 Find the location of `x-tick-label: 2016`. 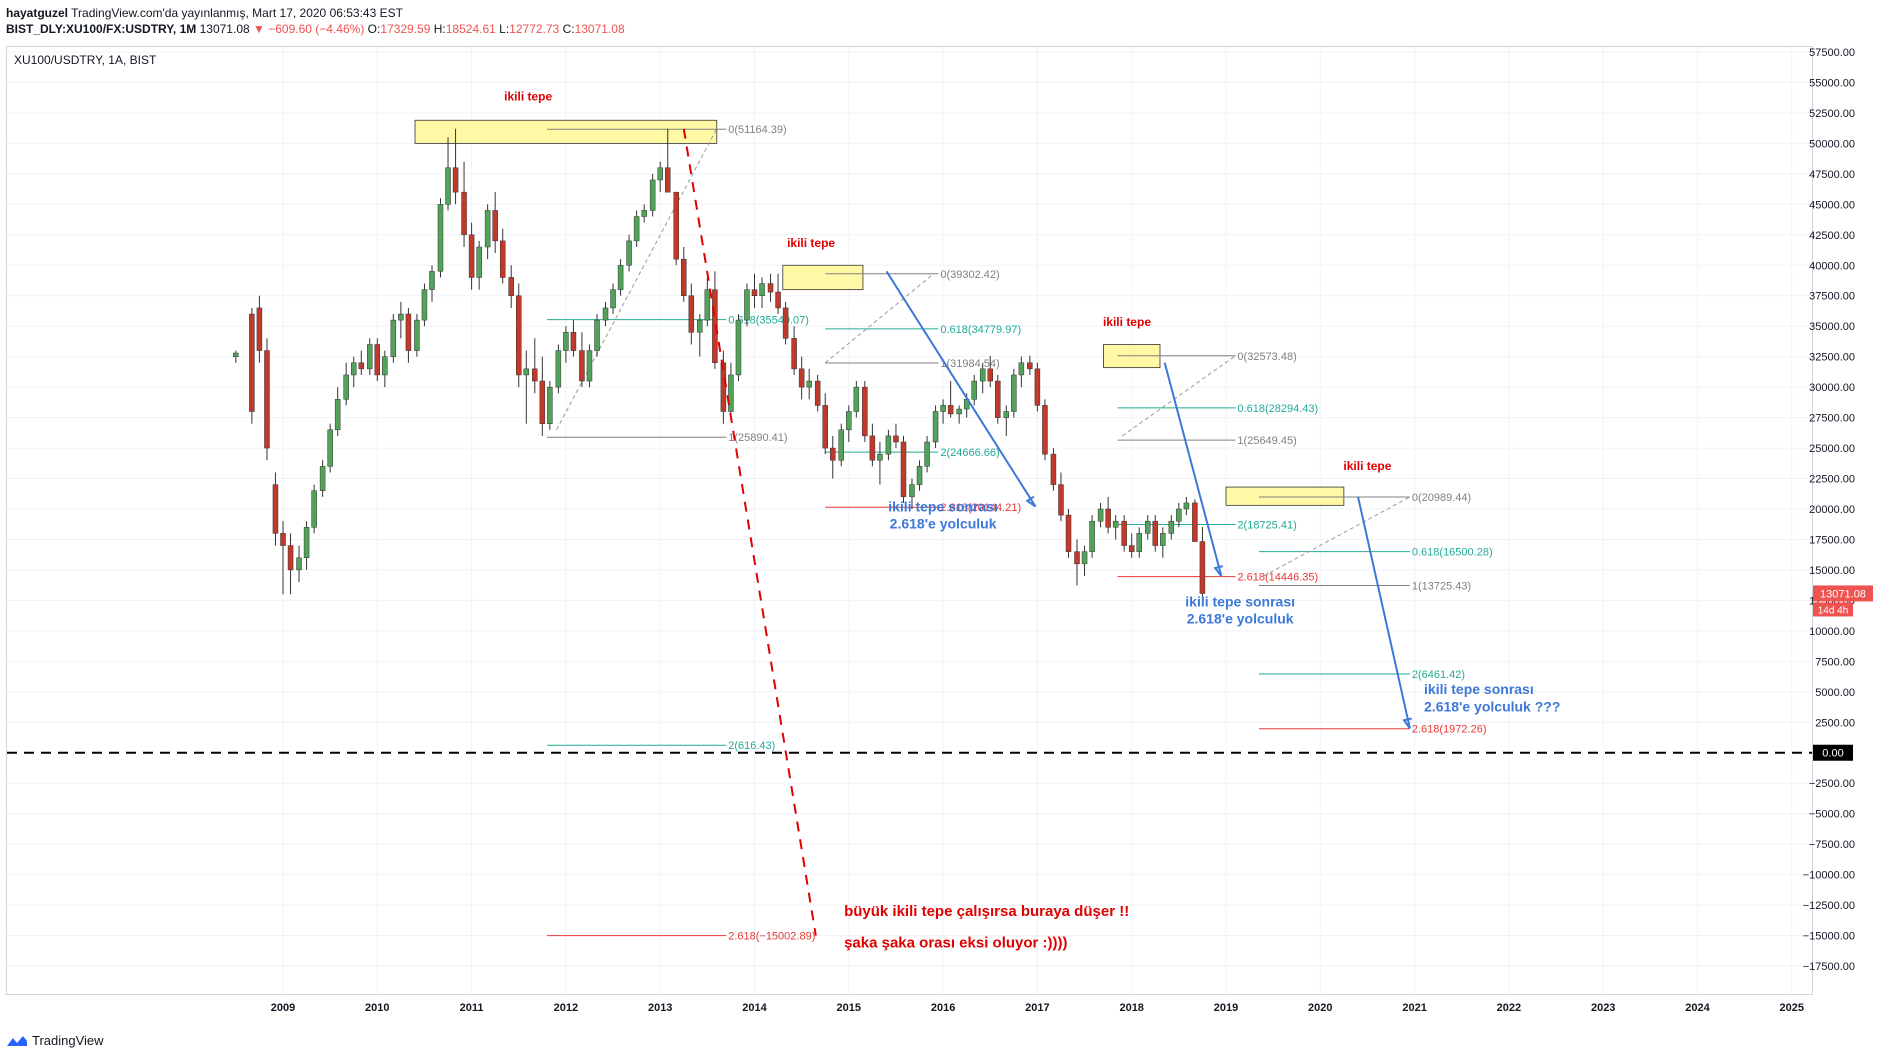

x-tick-label: 2016 is located at coordinates (943, 1008).